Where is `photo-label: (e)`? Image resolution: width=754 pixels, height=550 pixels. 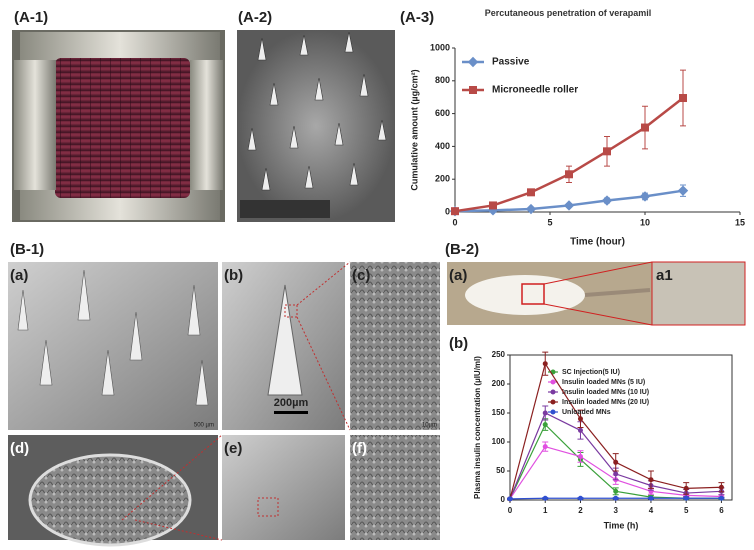 photo-label: (e) is located at coordinates (233, 448).